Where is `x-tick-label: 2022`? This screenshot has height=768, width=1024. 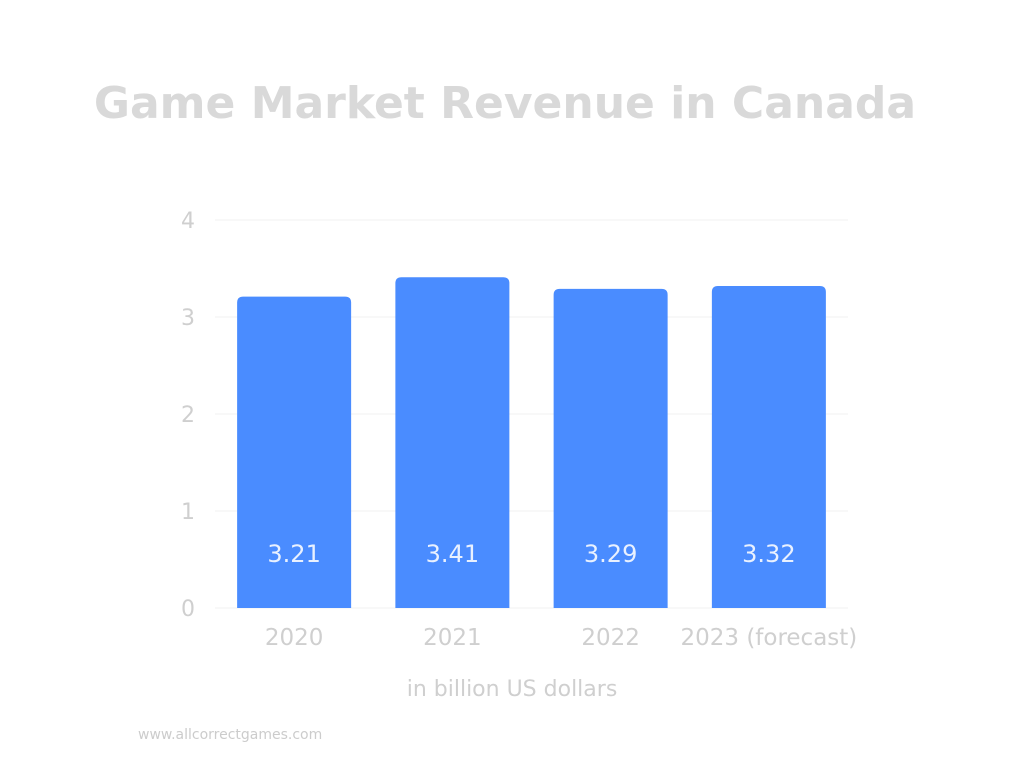
x-tick-label: 2022 is located at coordinates (610, 638).